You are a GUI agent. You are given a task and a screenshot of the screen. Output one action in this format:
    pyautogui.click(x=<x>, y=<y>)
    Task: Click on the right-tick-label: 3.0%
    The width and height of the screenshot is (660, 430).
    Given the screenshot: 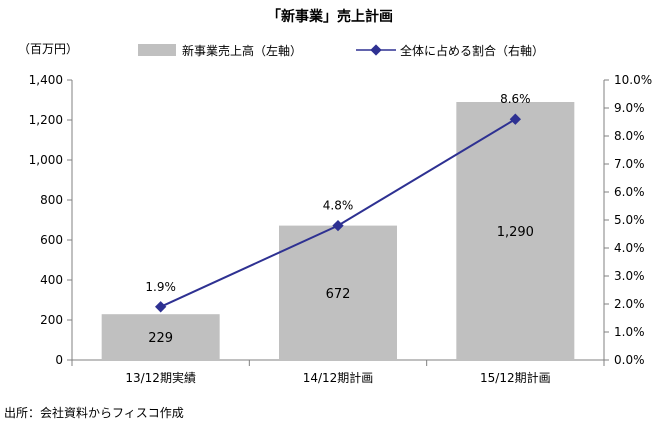 What is the action you would take?
    pyautogui.click(x=629, y=276)
    